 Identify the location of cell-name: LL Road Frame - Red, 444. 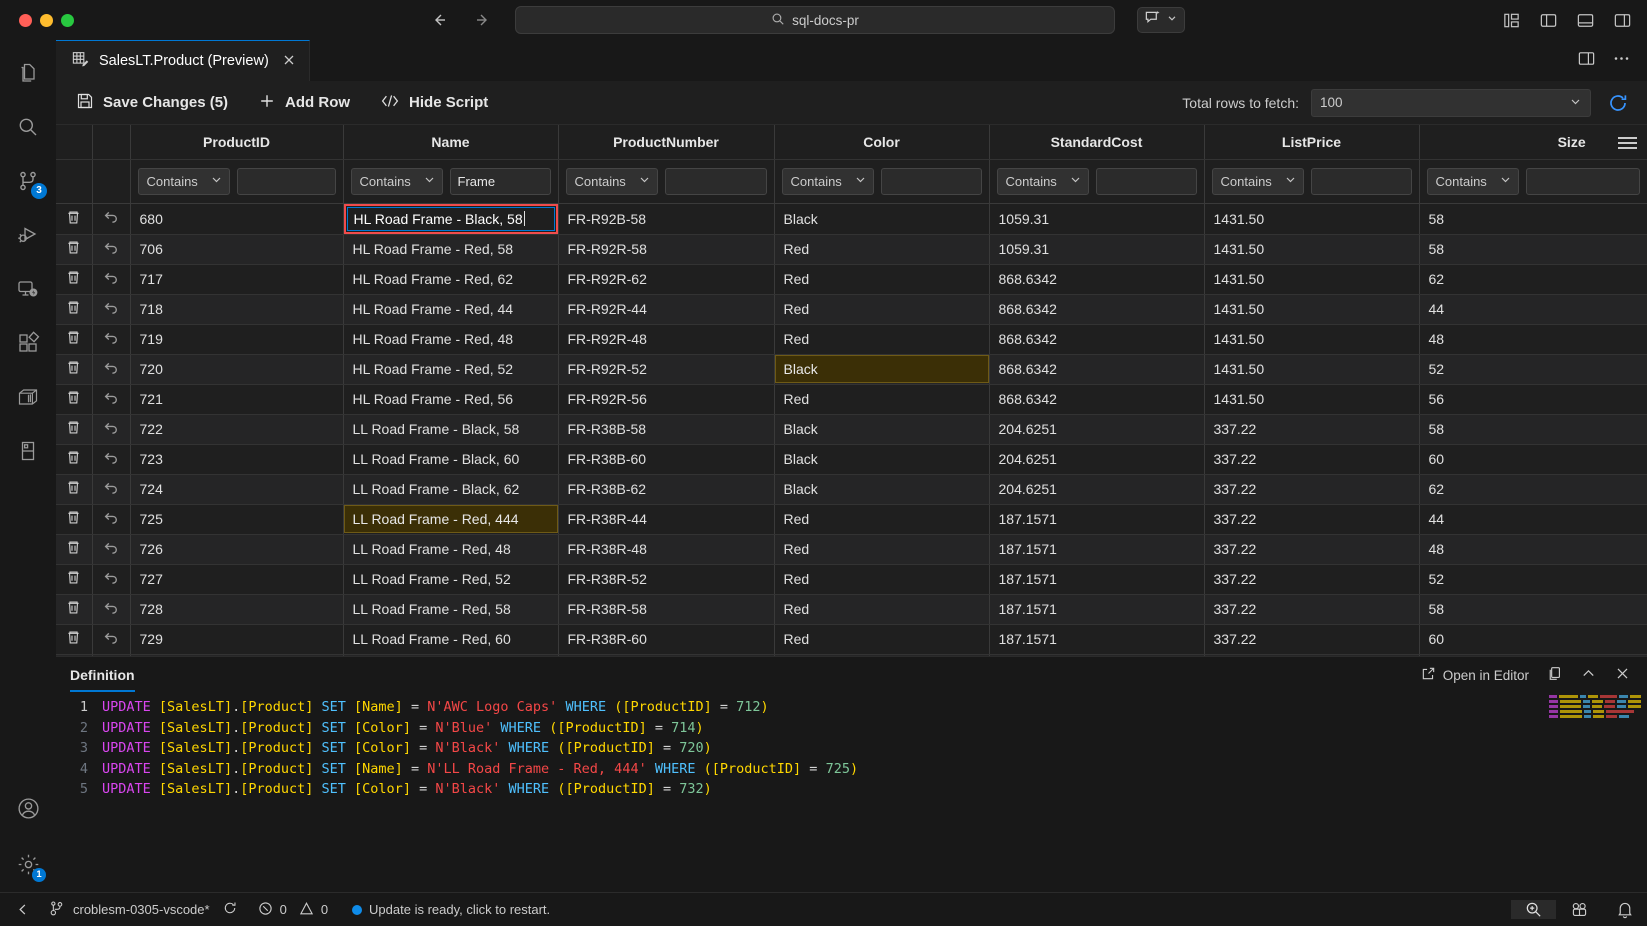
(451, 519).